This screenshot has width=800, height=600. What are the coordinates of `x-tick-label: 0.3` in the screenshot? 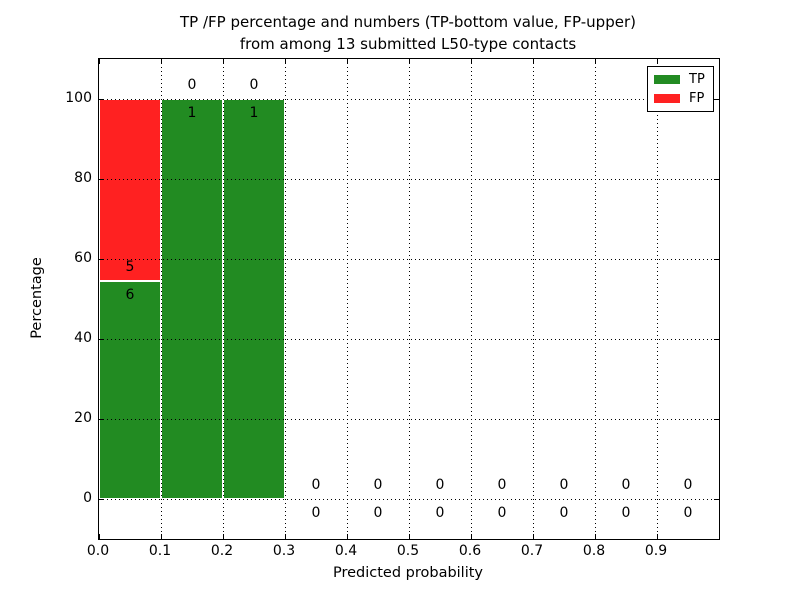 It's located at (284, 551).